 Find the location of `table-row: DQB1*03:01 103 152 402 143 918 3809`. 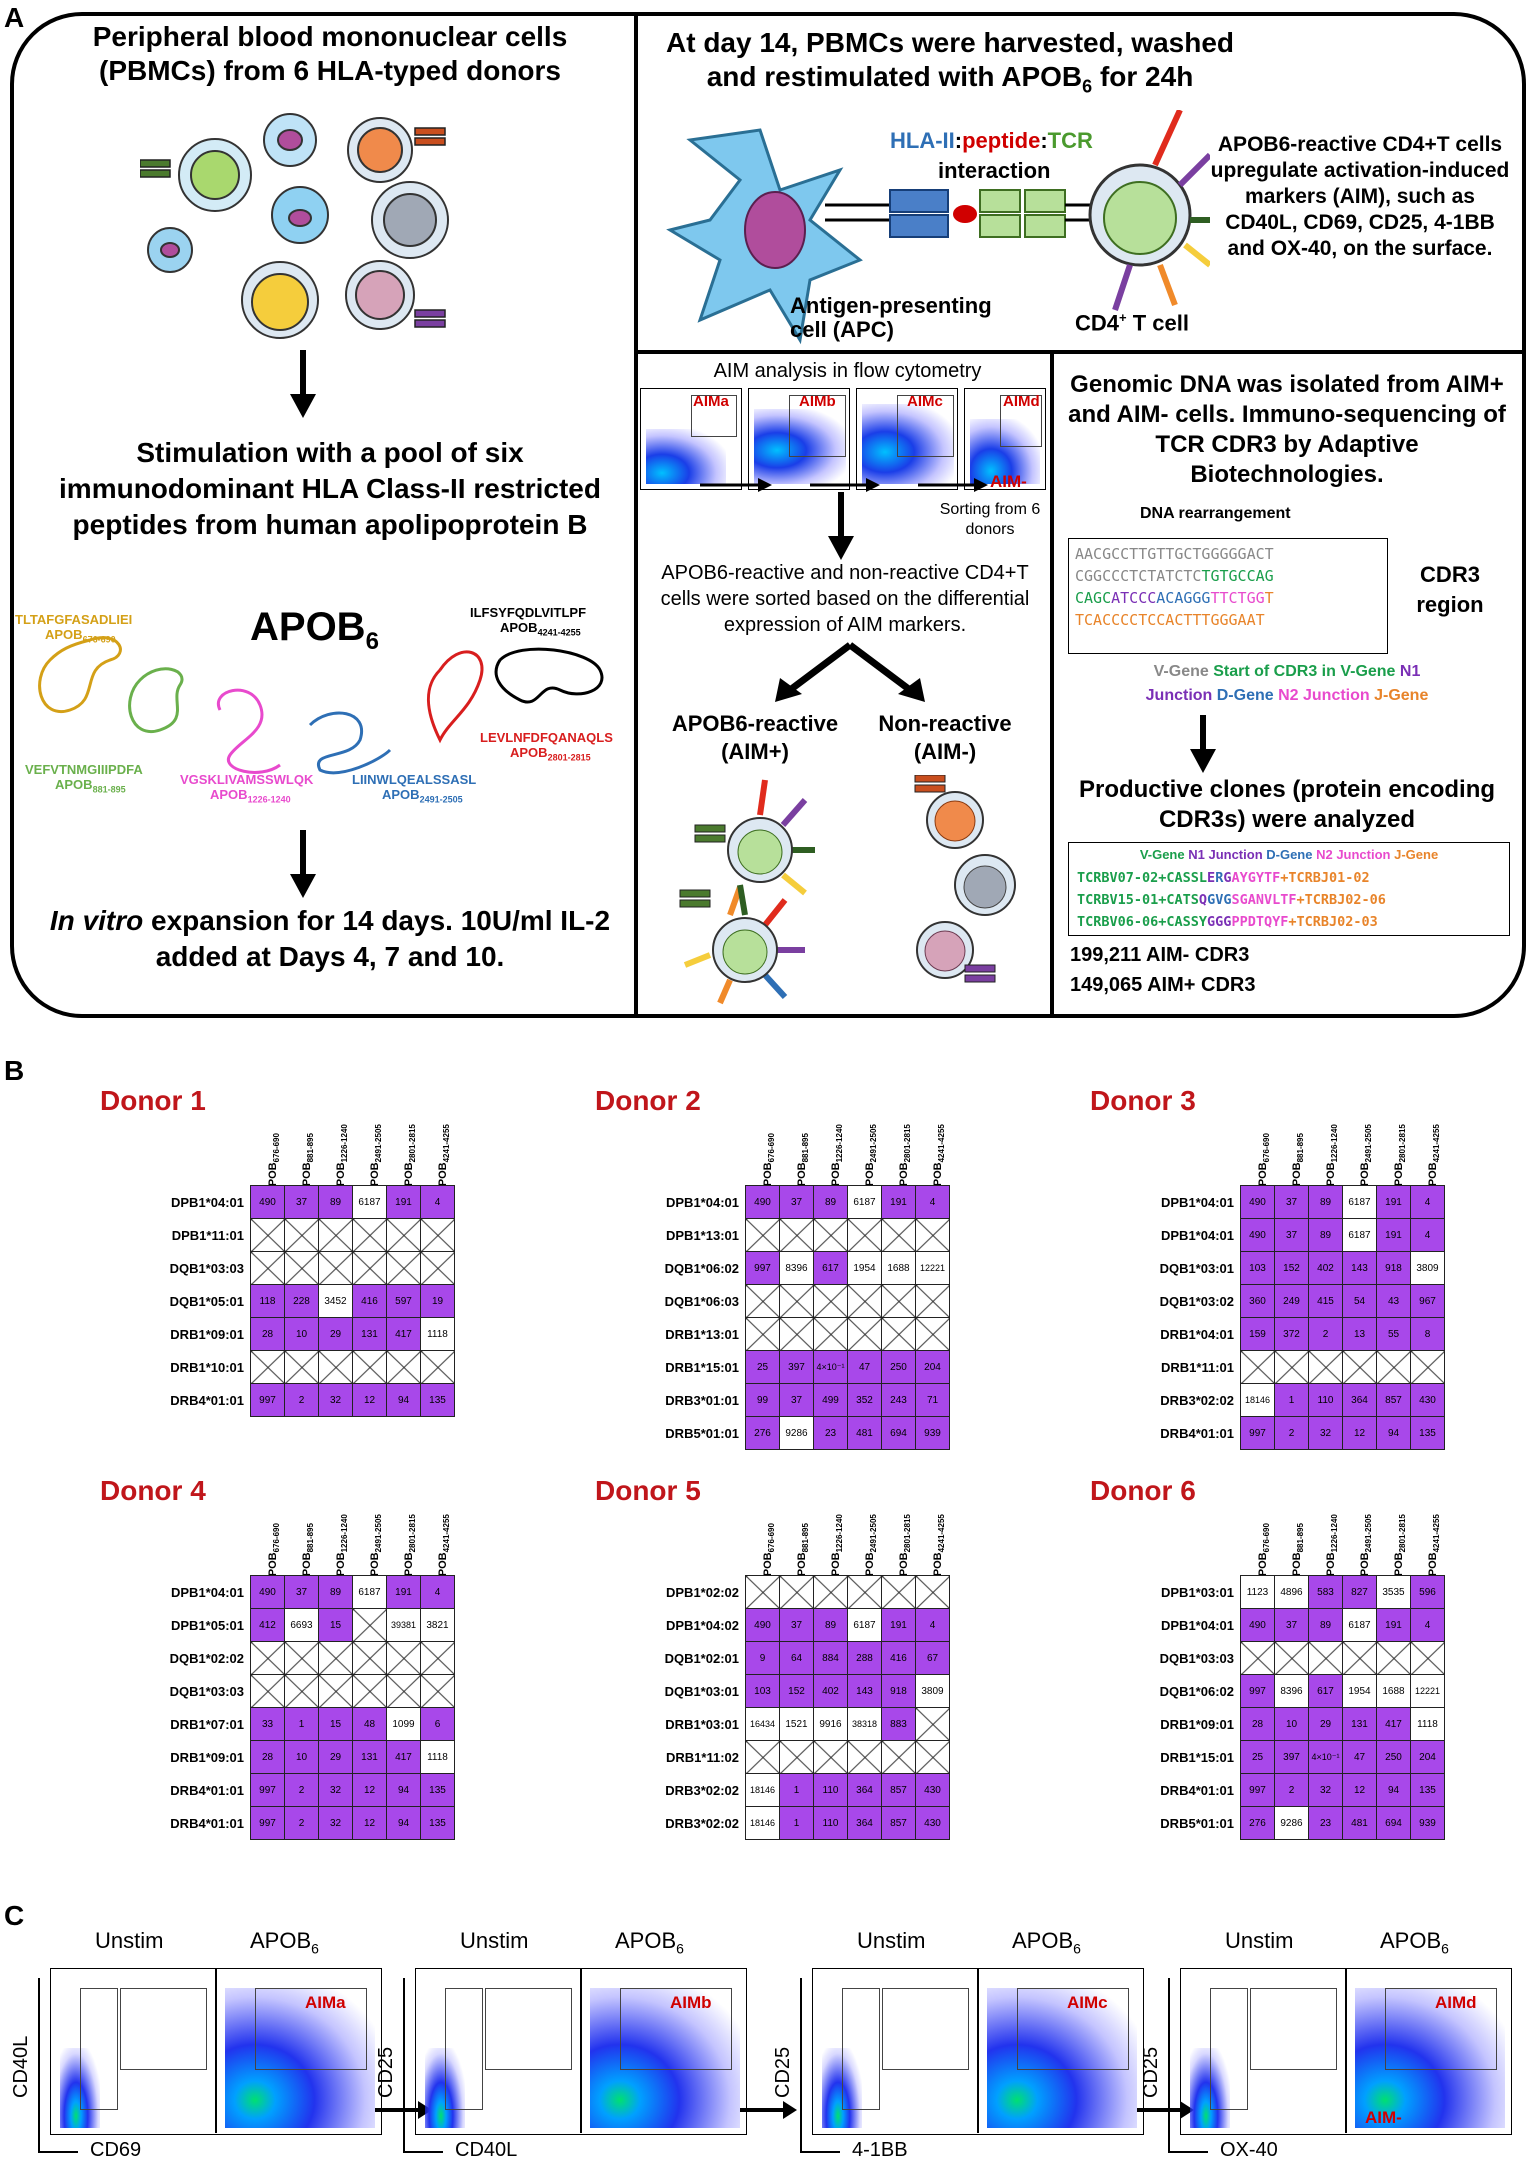

table-row: DQB1*03:01 103 152 402 143 918 3809 is located at coordinates (1285, 1268).